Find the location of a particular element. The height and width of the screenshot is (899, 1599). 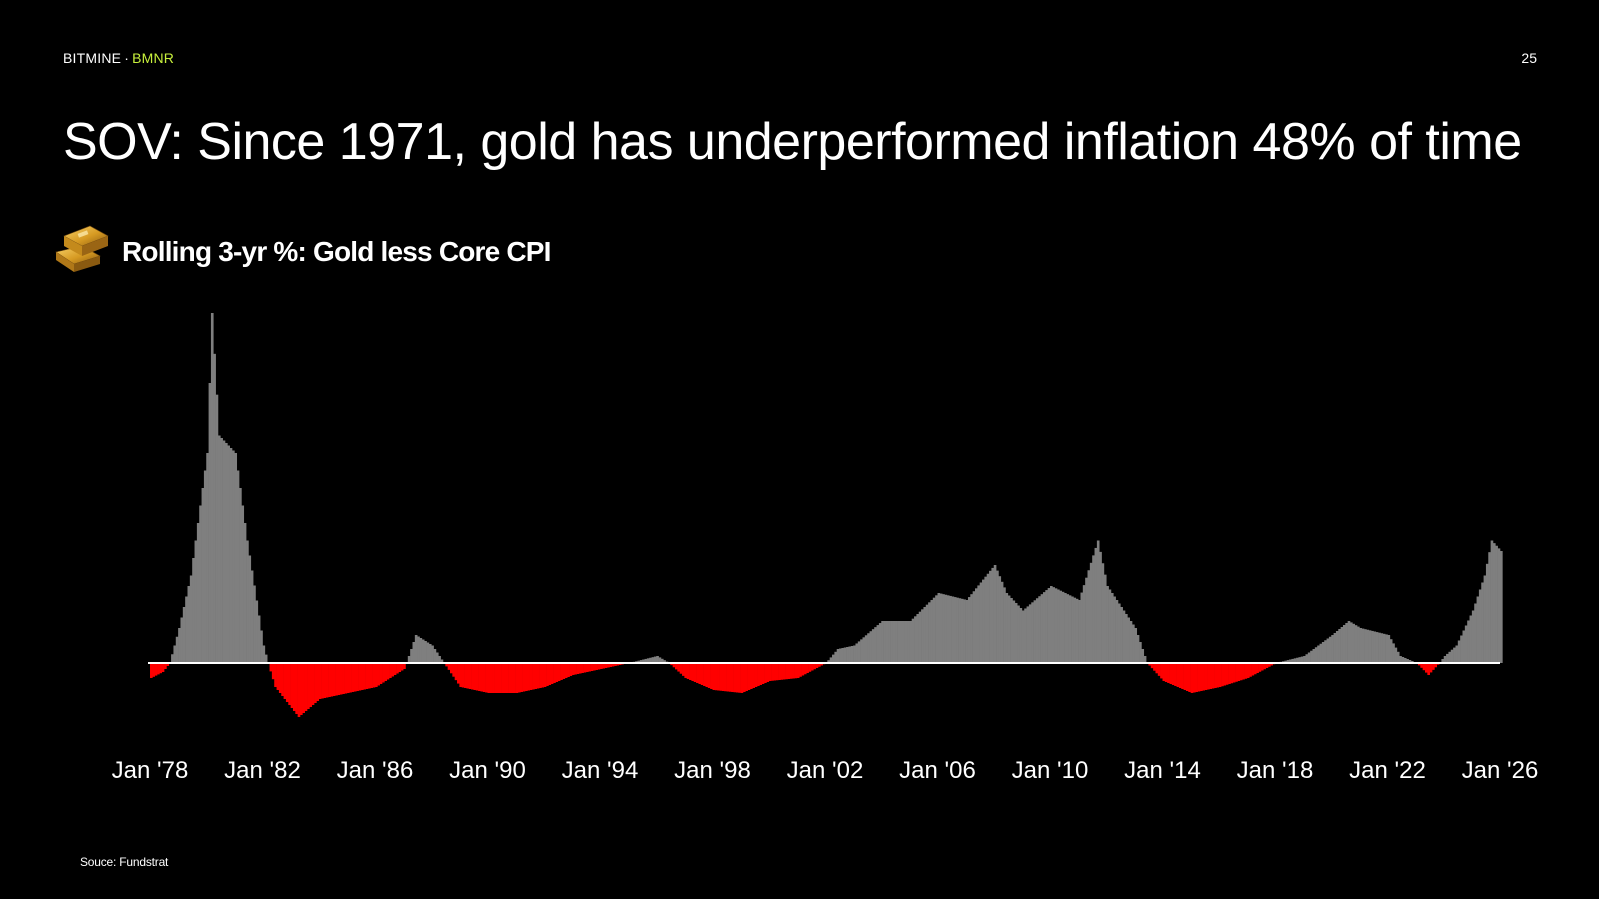

x-tick-label: Jan '26 is located at coordinates (1500, 770).